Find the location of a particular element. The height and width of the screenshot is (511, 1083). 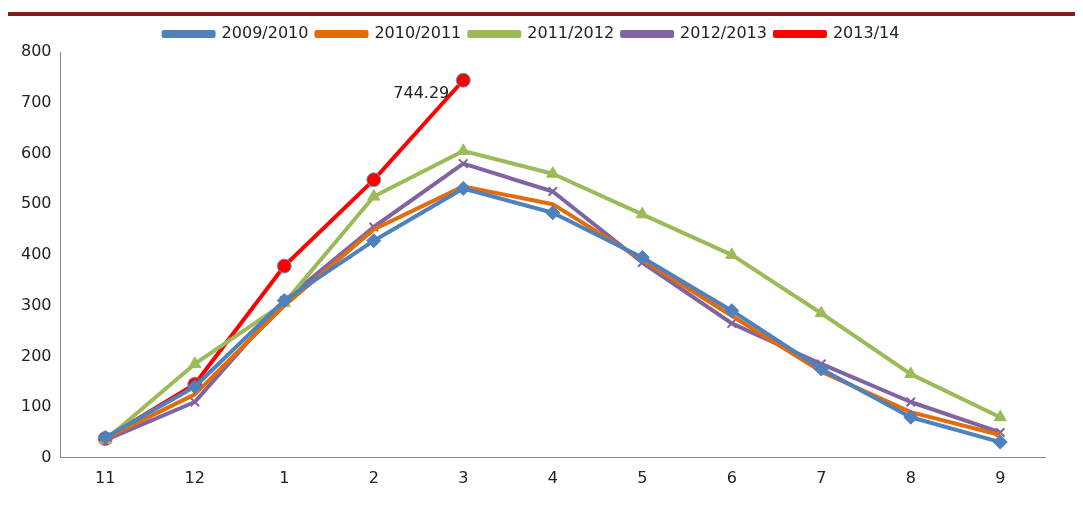

y-tick-label: 400 is located at coordinates (36, 254).